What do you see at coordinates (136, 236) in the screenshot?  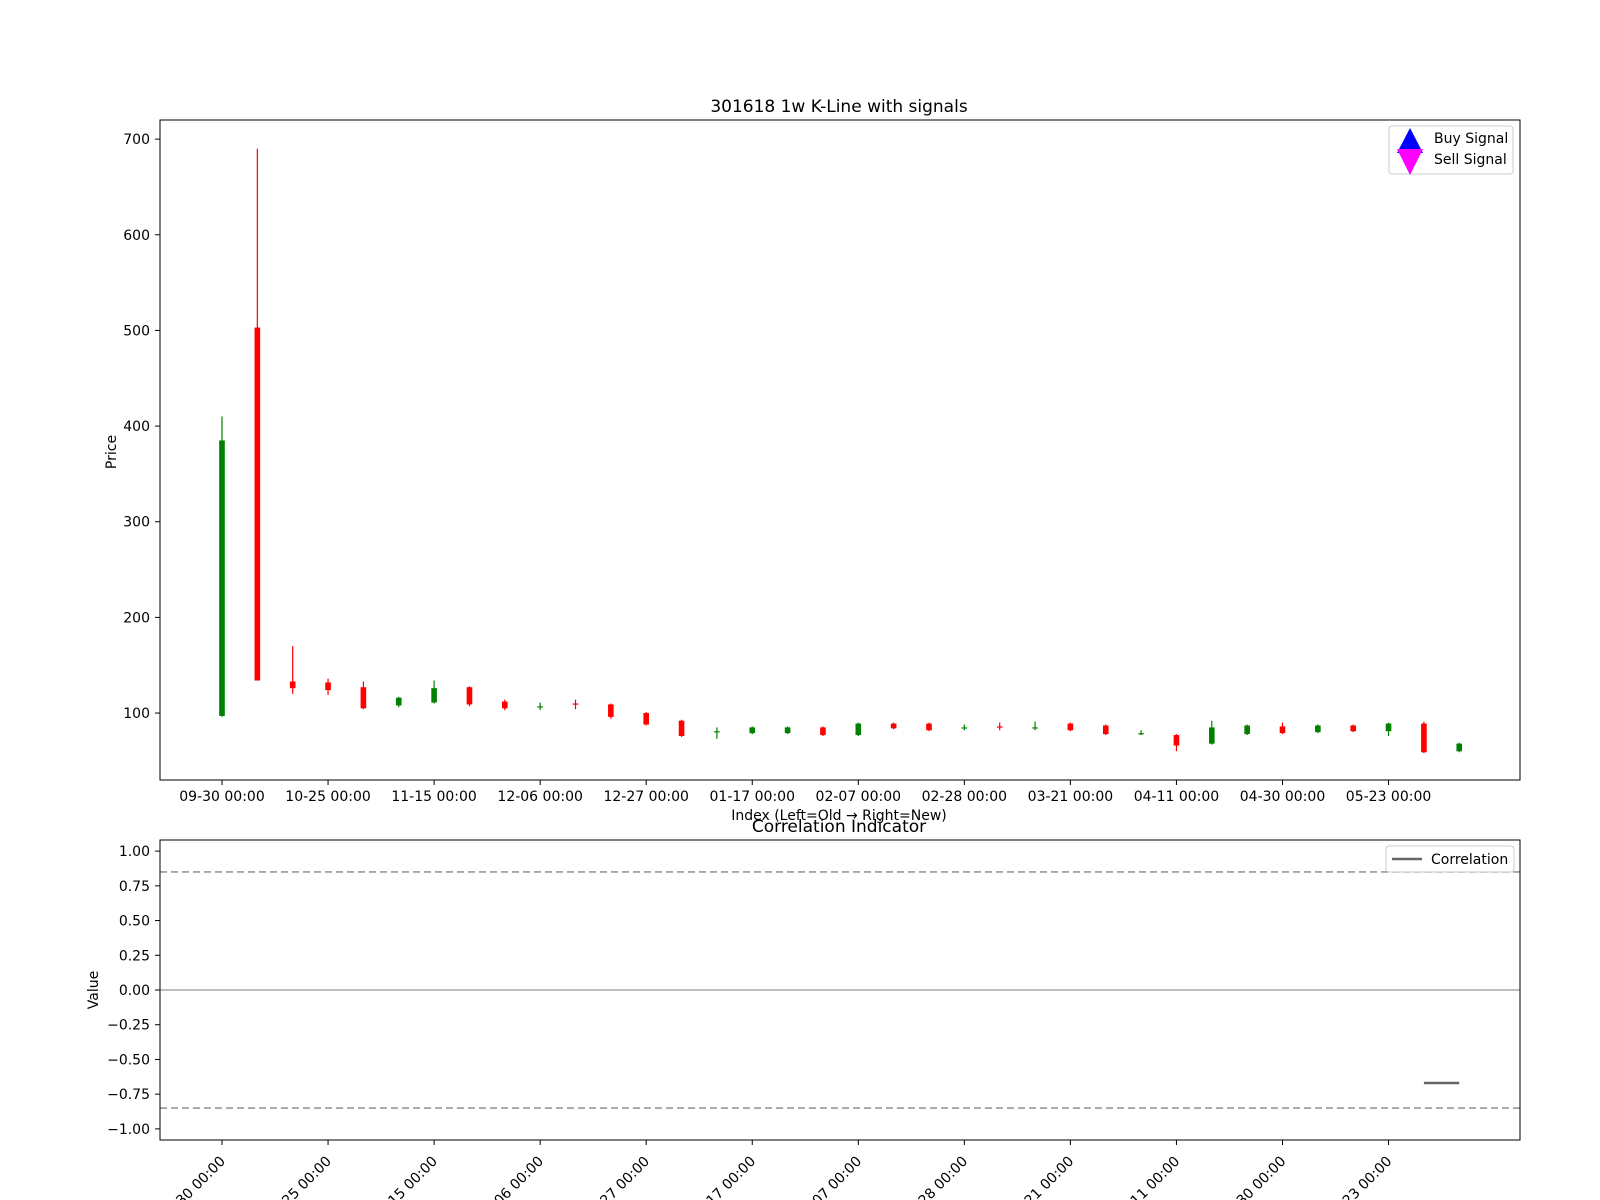 I see `kline-y-tick-label: 600` at bounding box center [136, 236].